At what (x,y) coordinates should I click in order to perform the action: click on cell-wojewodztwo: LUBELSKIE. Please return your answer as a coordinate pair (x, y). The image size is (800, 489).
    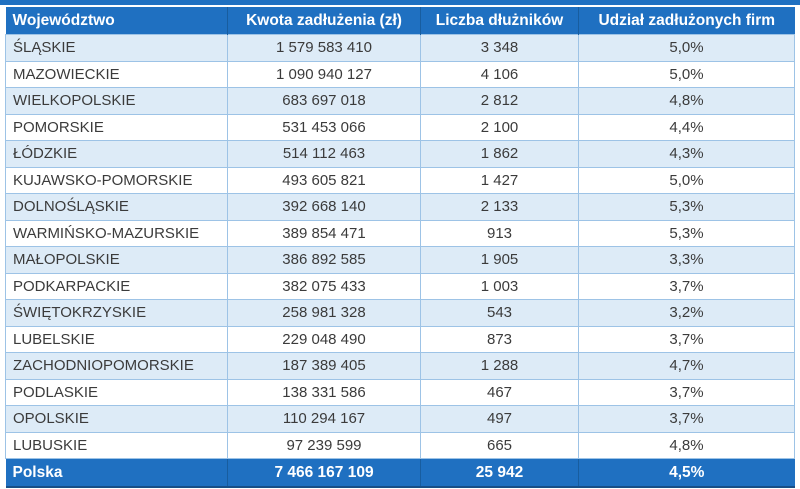
    Looking at the image, I should click on (116, 339).